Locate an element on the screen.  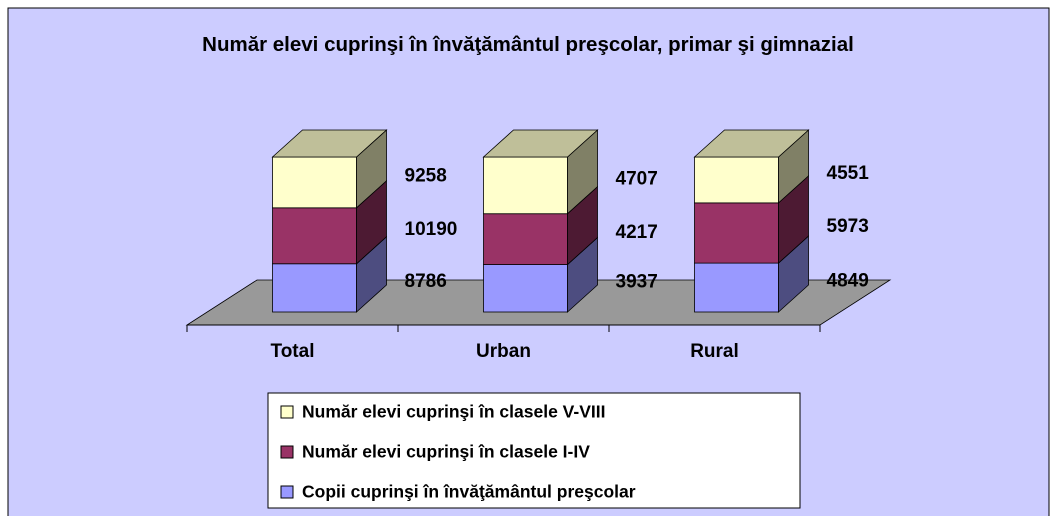
data-label: 4217 is located at coordinates (637, 232).